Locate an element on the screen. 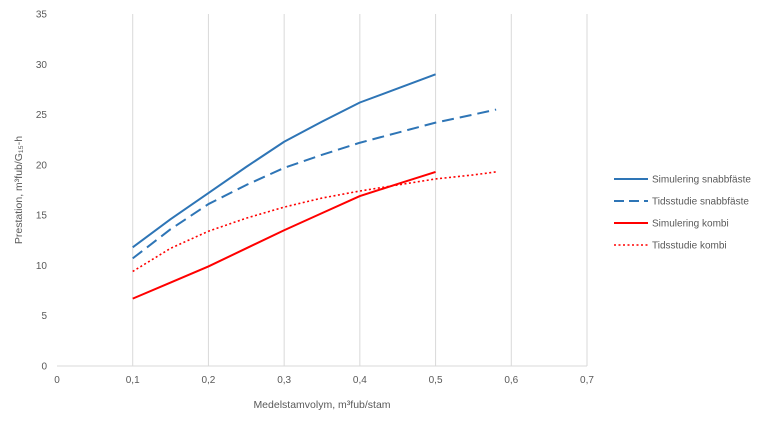  legend-label: Simulering snabbfäste is located at coordinates (701, 180).